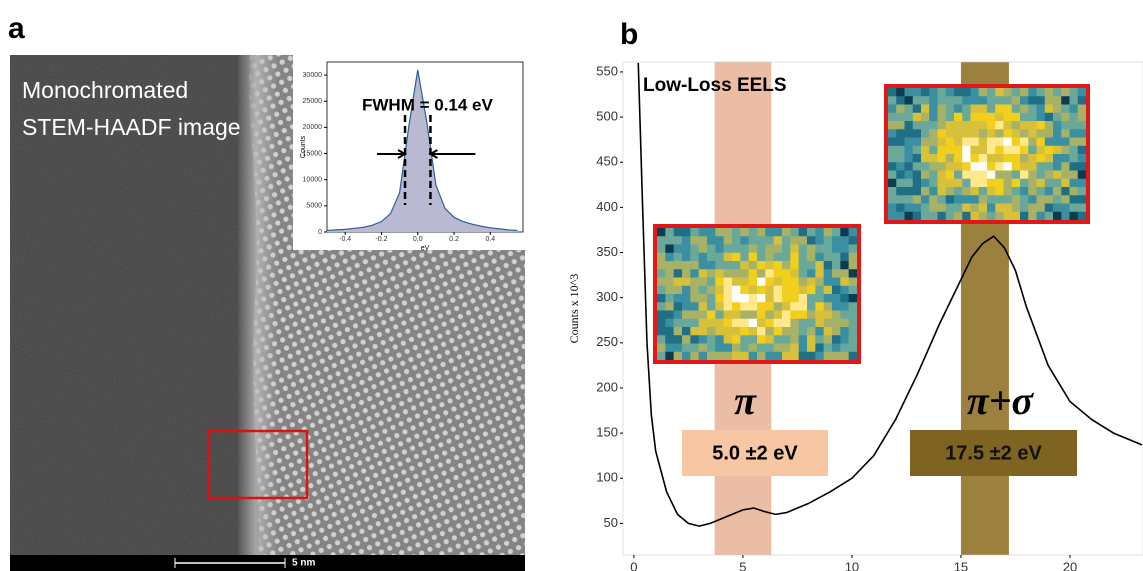 The image size is (1143, 571). Describe the element at coordinates (607, 432) in the screenshot. I see `y-tick-label: 150` at that location.